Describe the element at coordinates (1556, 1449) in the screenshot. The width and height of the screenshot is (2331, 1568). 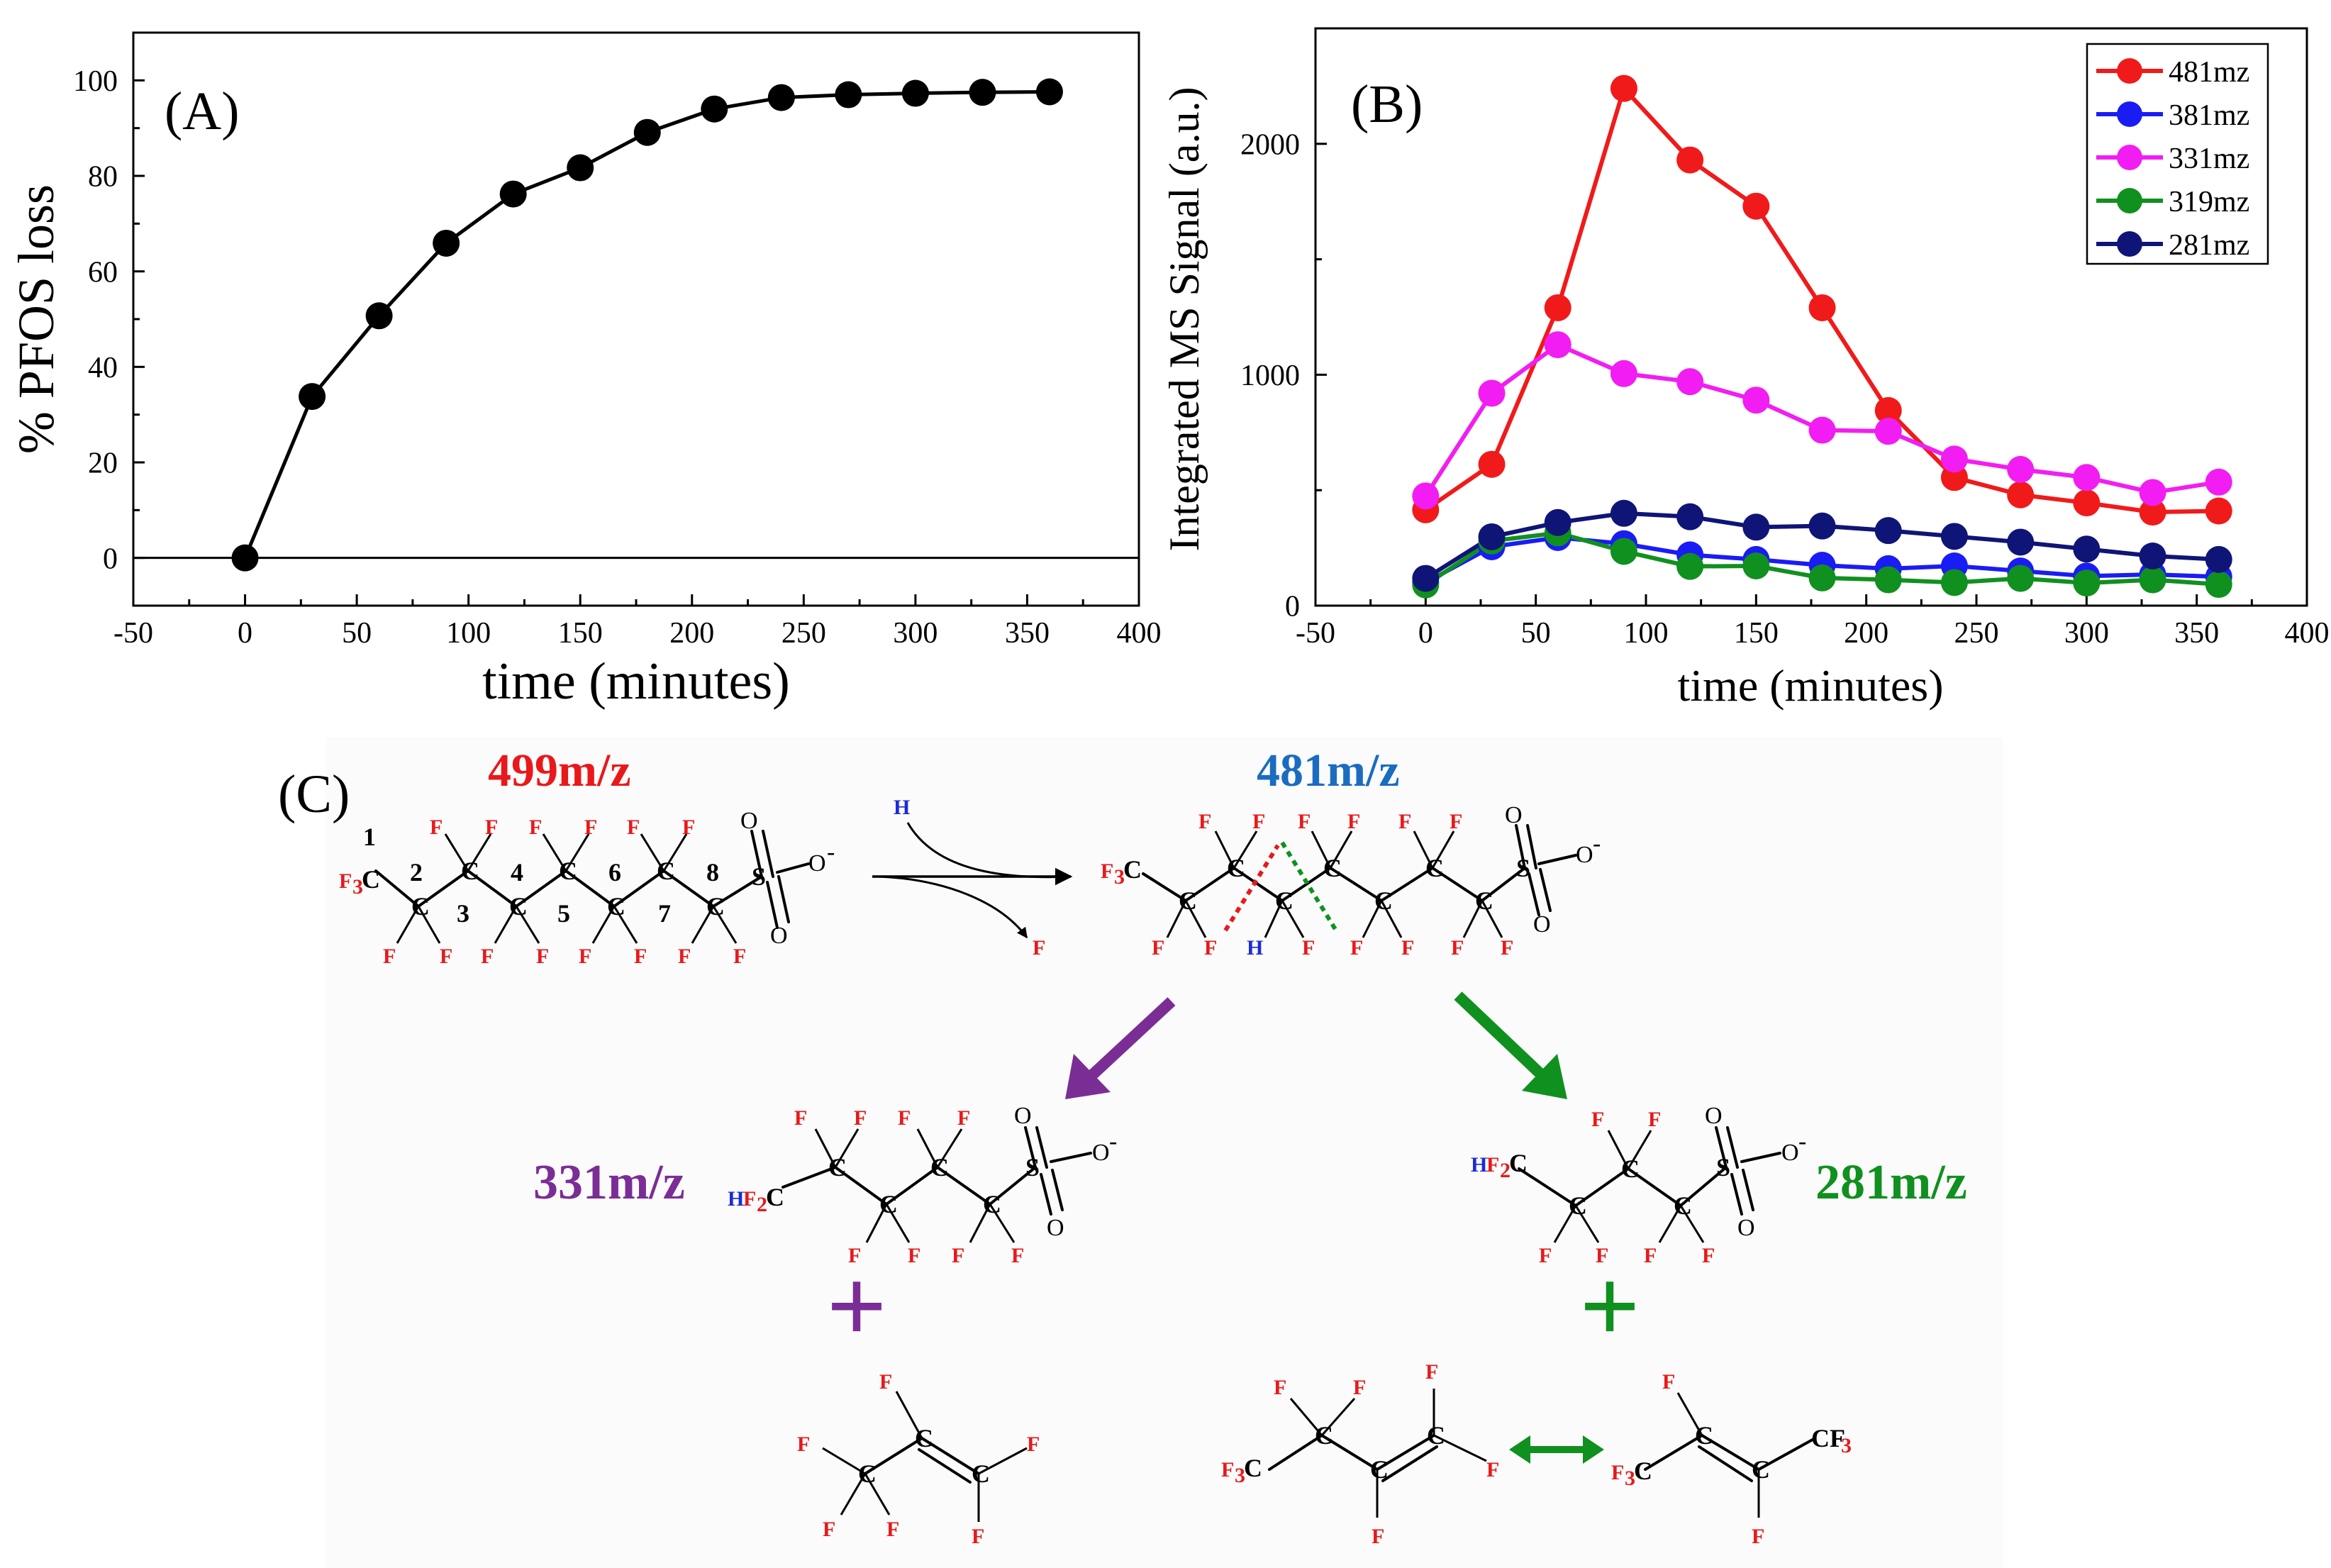
I see `resonance-arrow` at that location.